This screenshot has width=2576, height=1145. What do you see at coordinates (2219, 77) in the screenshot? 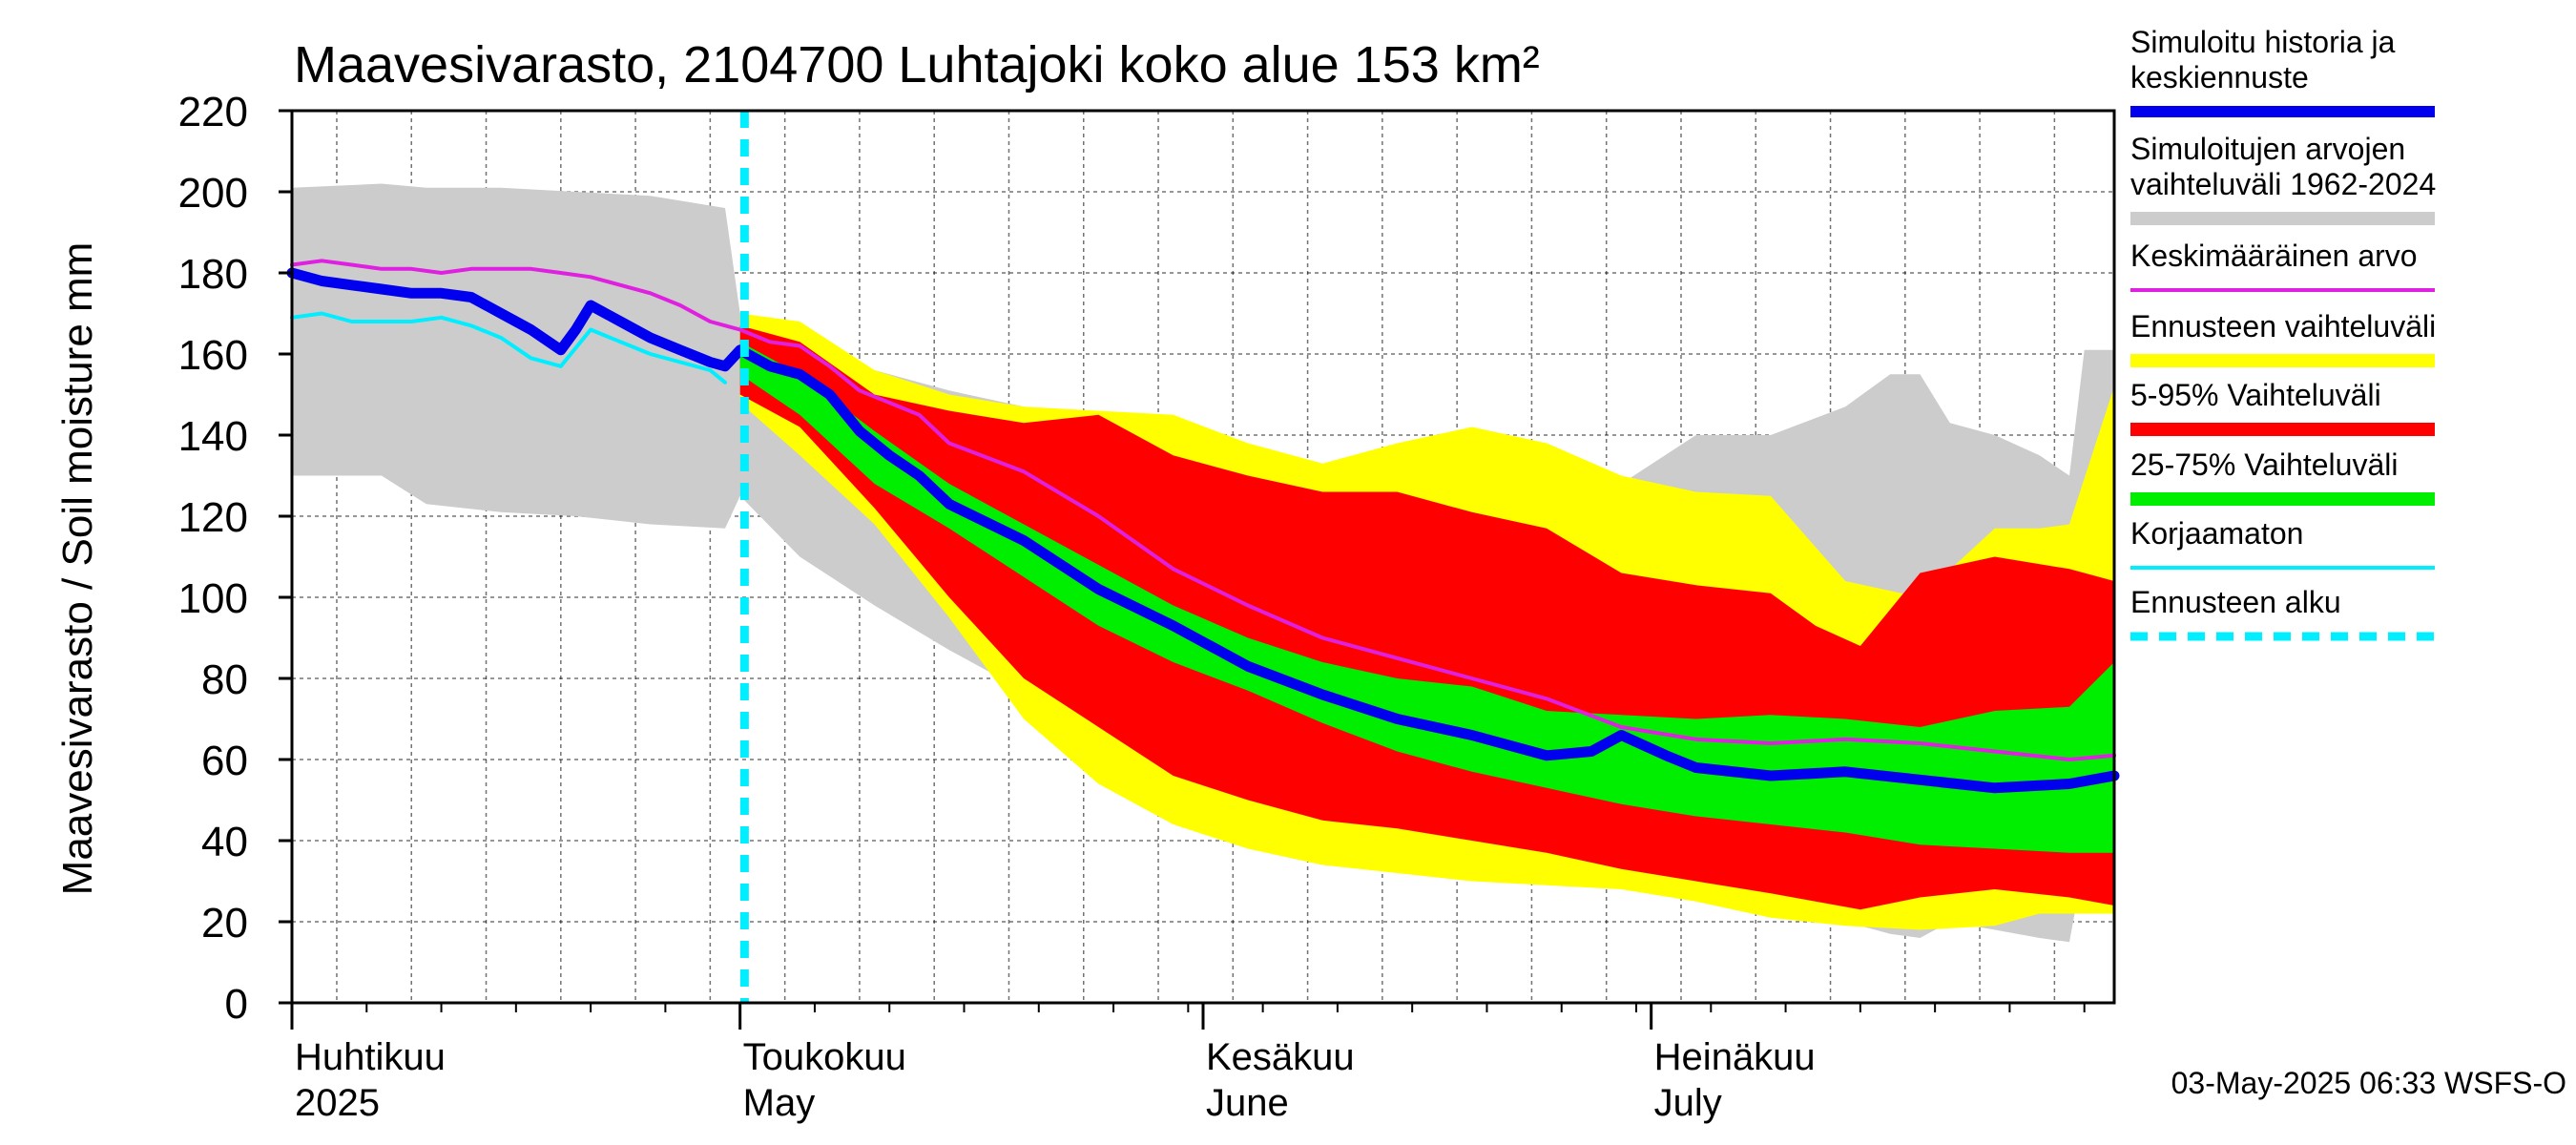
I see `legend-label: keskiennuste` at bounding box center [2219, 77].